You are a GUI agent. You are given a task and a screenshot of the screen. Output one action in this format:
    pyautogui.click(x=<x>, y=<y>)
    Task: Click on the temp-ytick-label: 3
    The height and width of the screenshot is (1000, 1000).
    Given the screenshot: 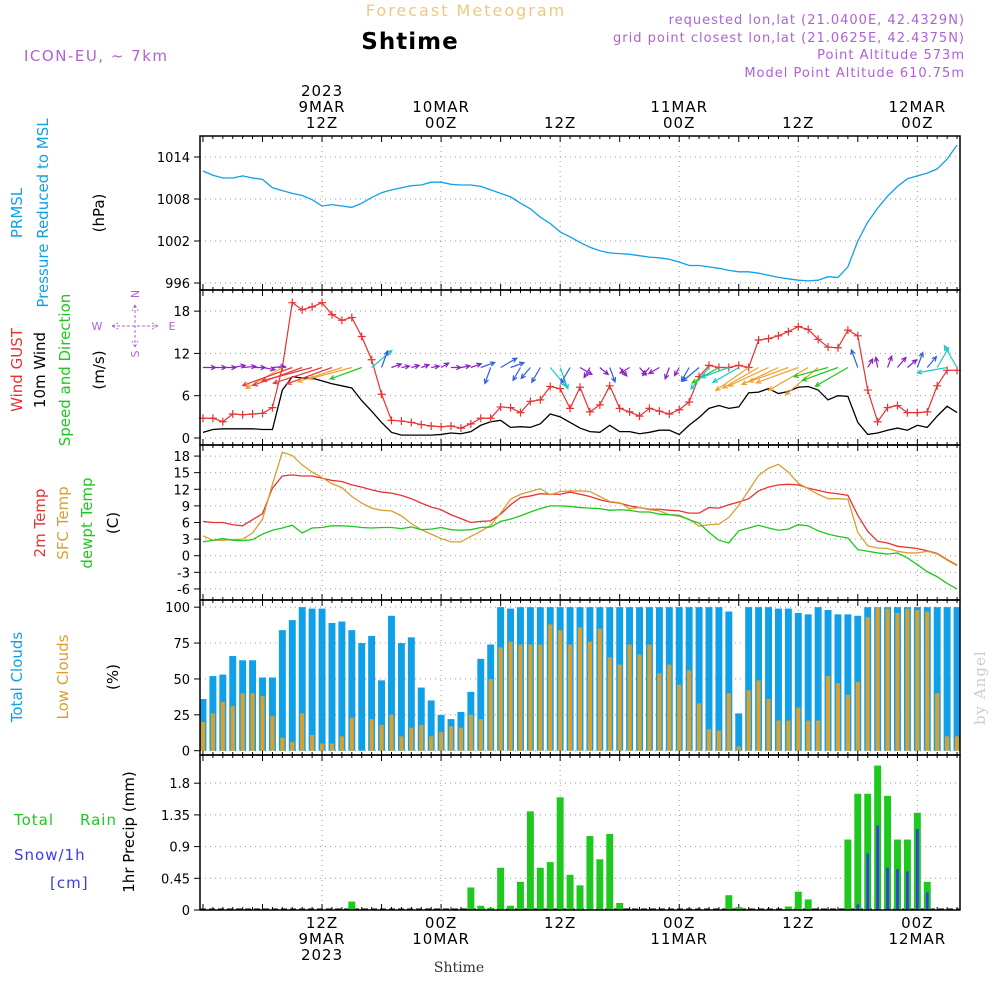 What is the action you would take?
    pyautogui.click(x=186, y=540)
    